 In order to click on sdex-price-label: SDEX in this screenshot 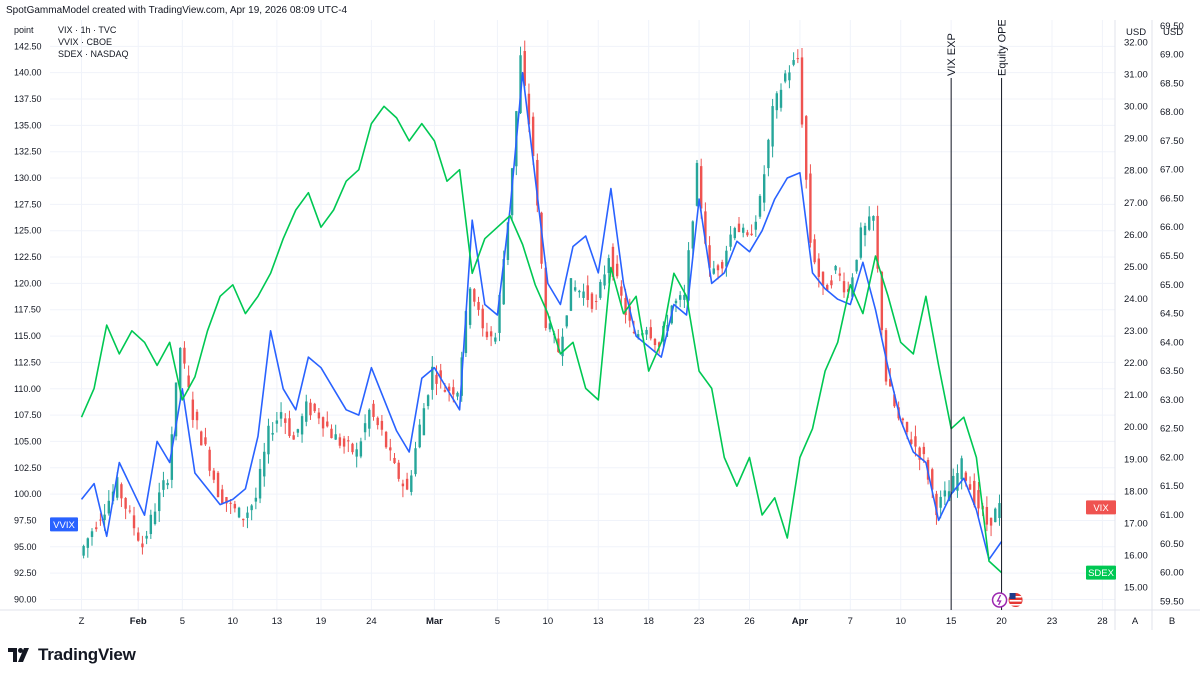, I will do `click(1101, 572)`.